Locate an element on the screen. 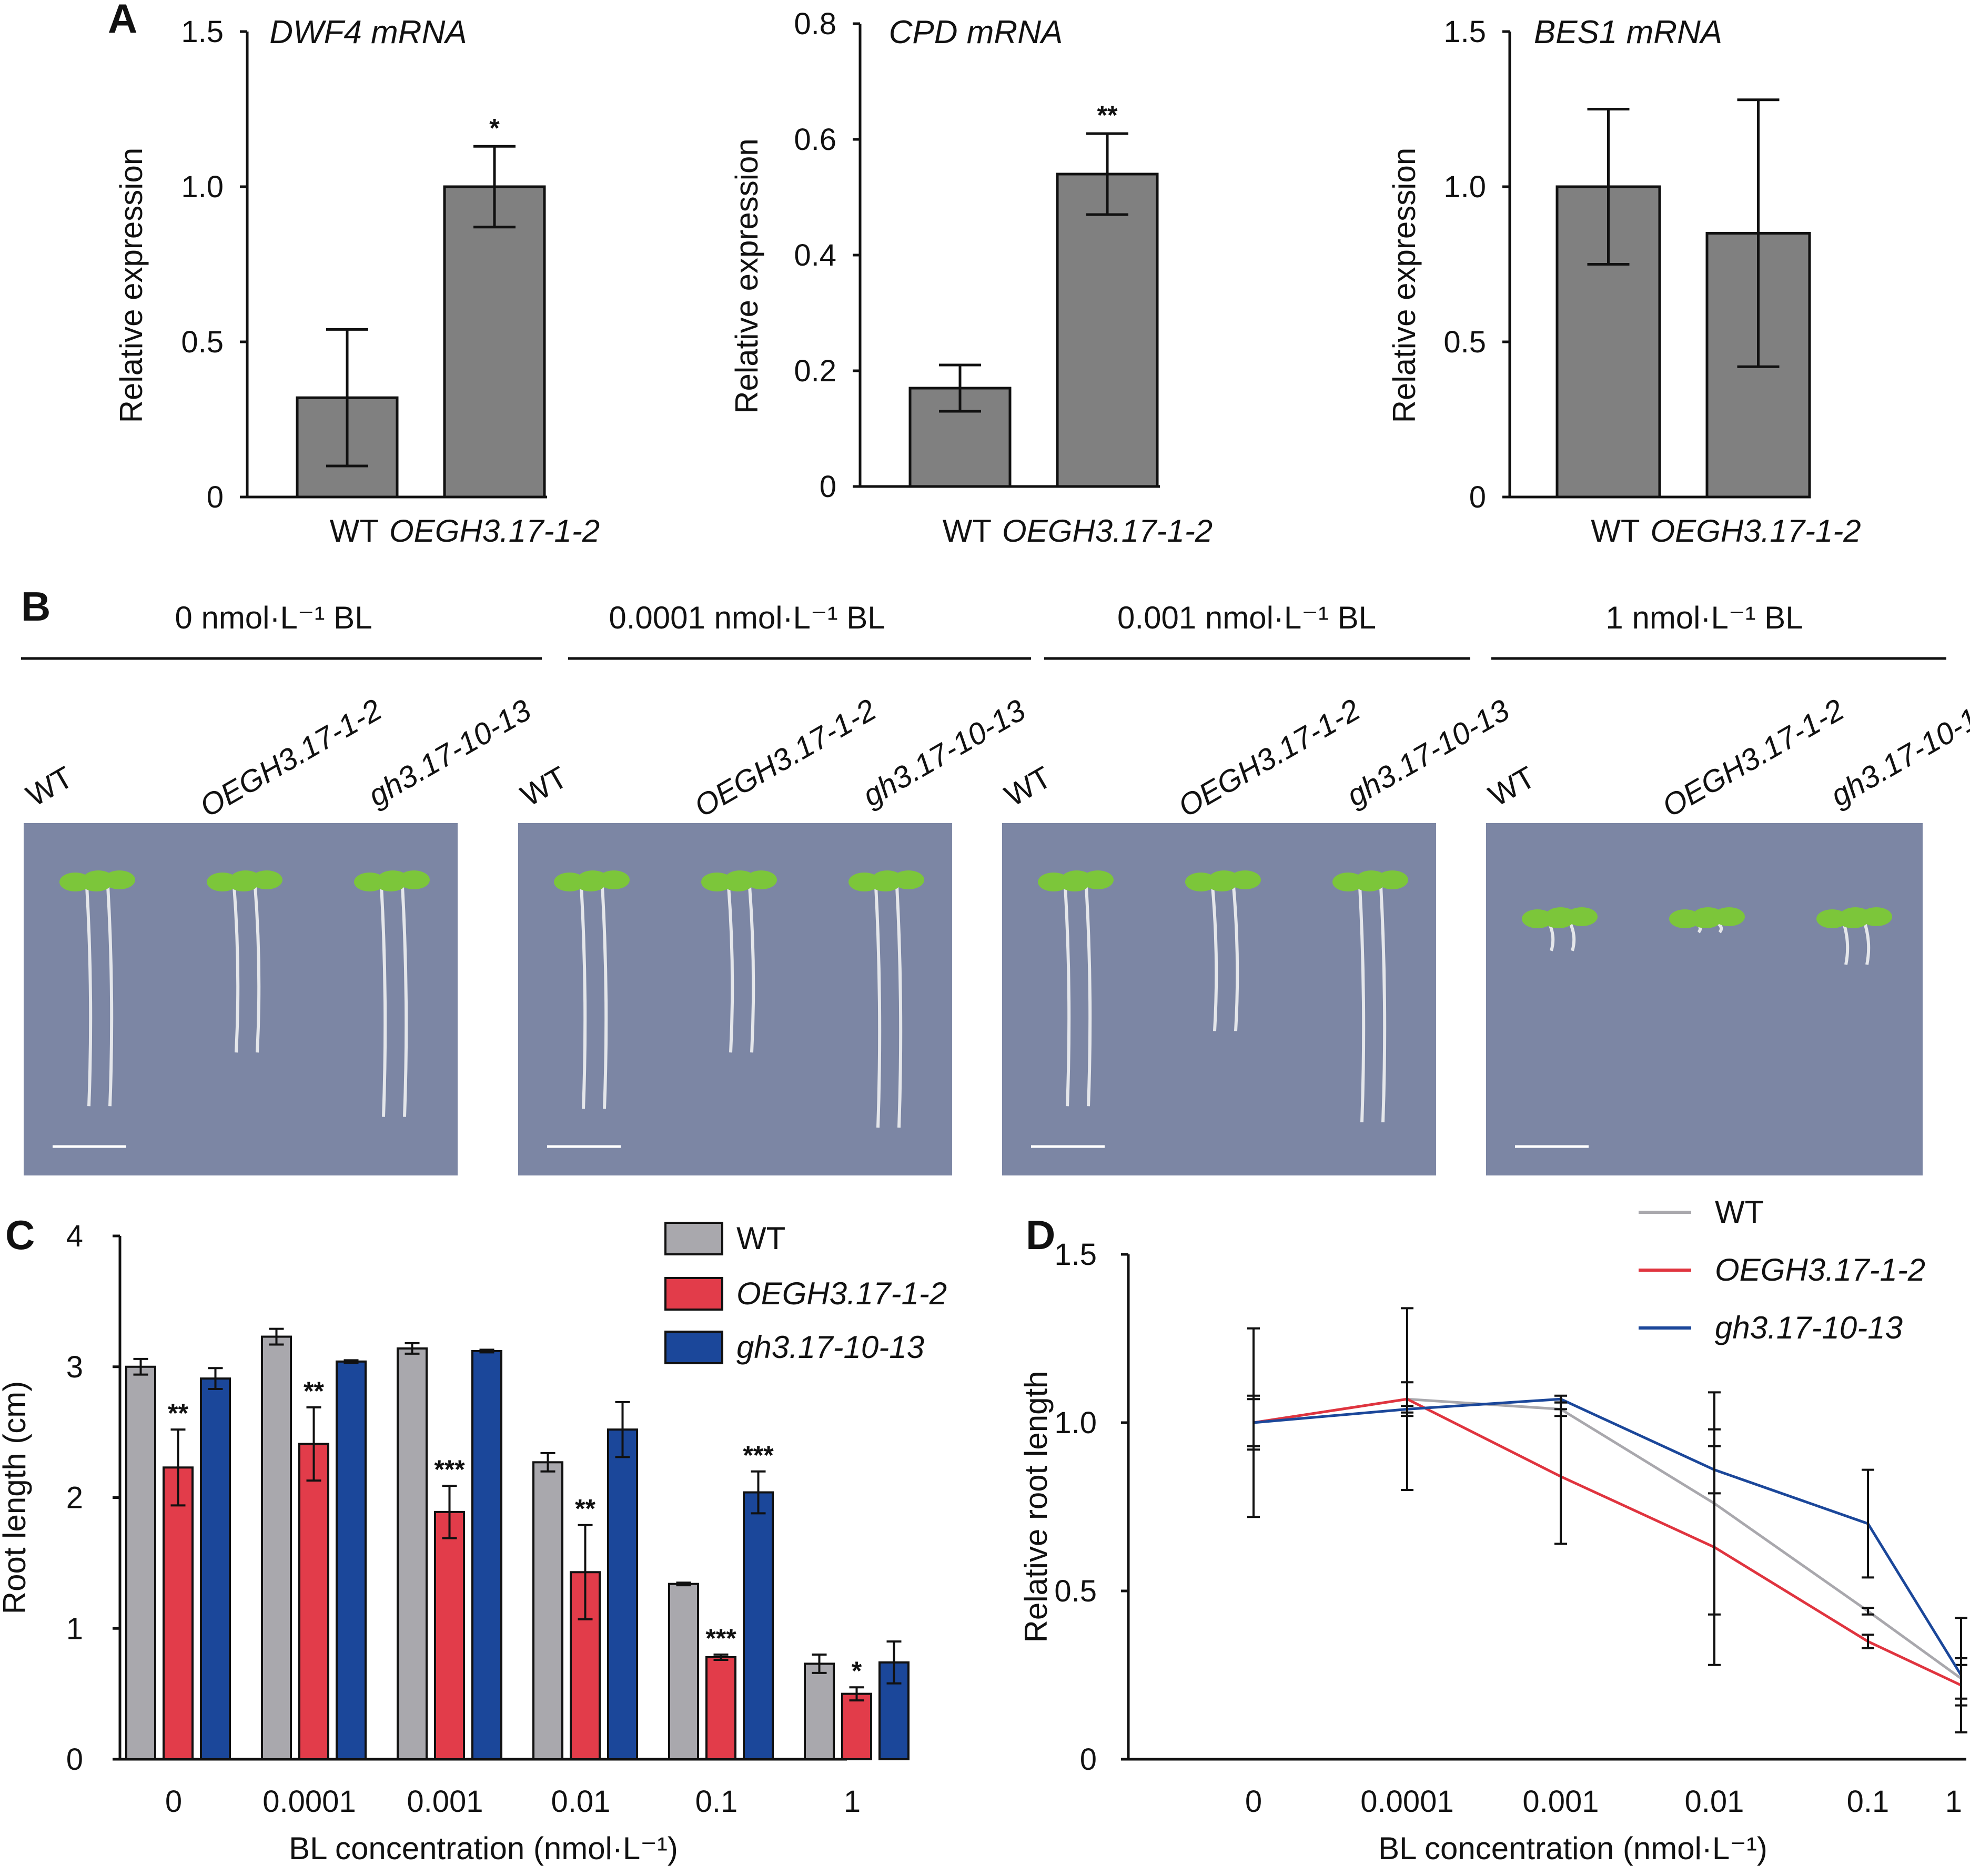  panel-d-category-label: 0 is located at coordinates (1253, 1802).